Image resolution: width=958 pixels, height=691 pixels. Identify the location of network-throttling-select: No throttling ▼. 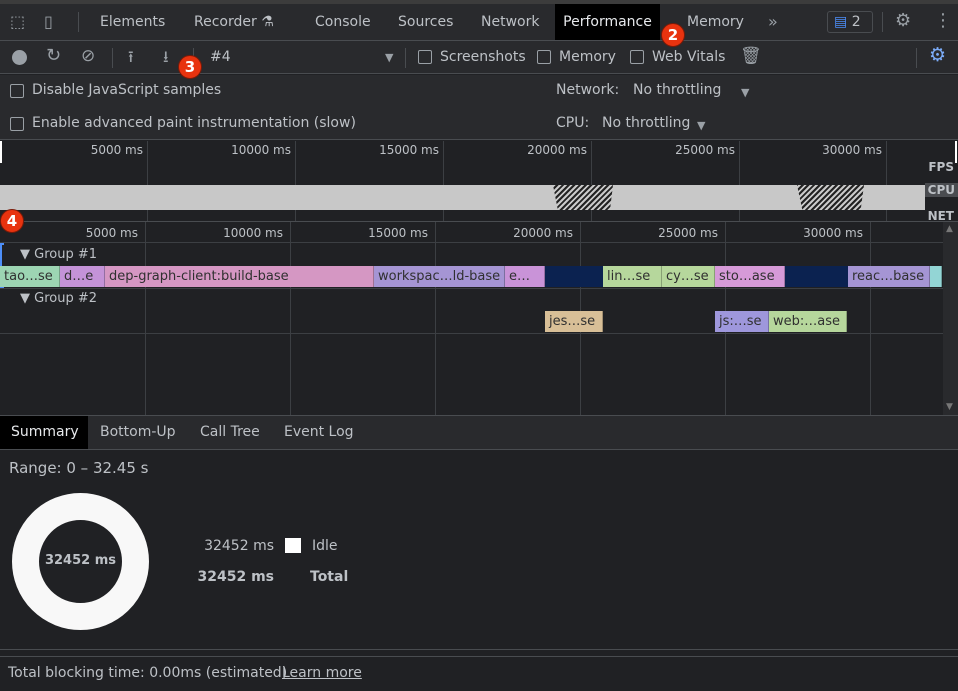
(695, 91).